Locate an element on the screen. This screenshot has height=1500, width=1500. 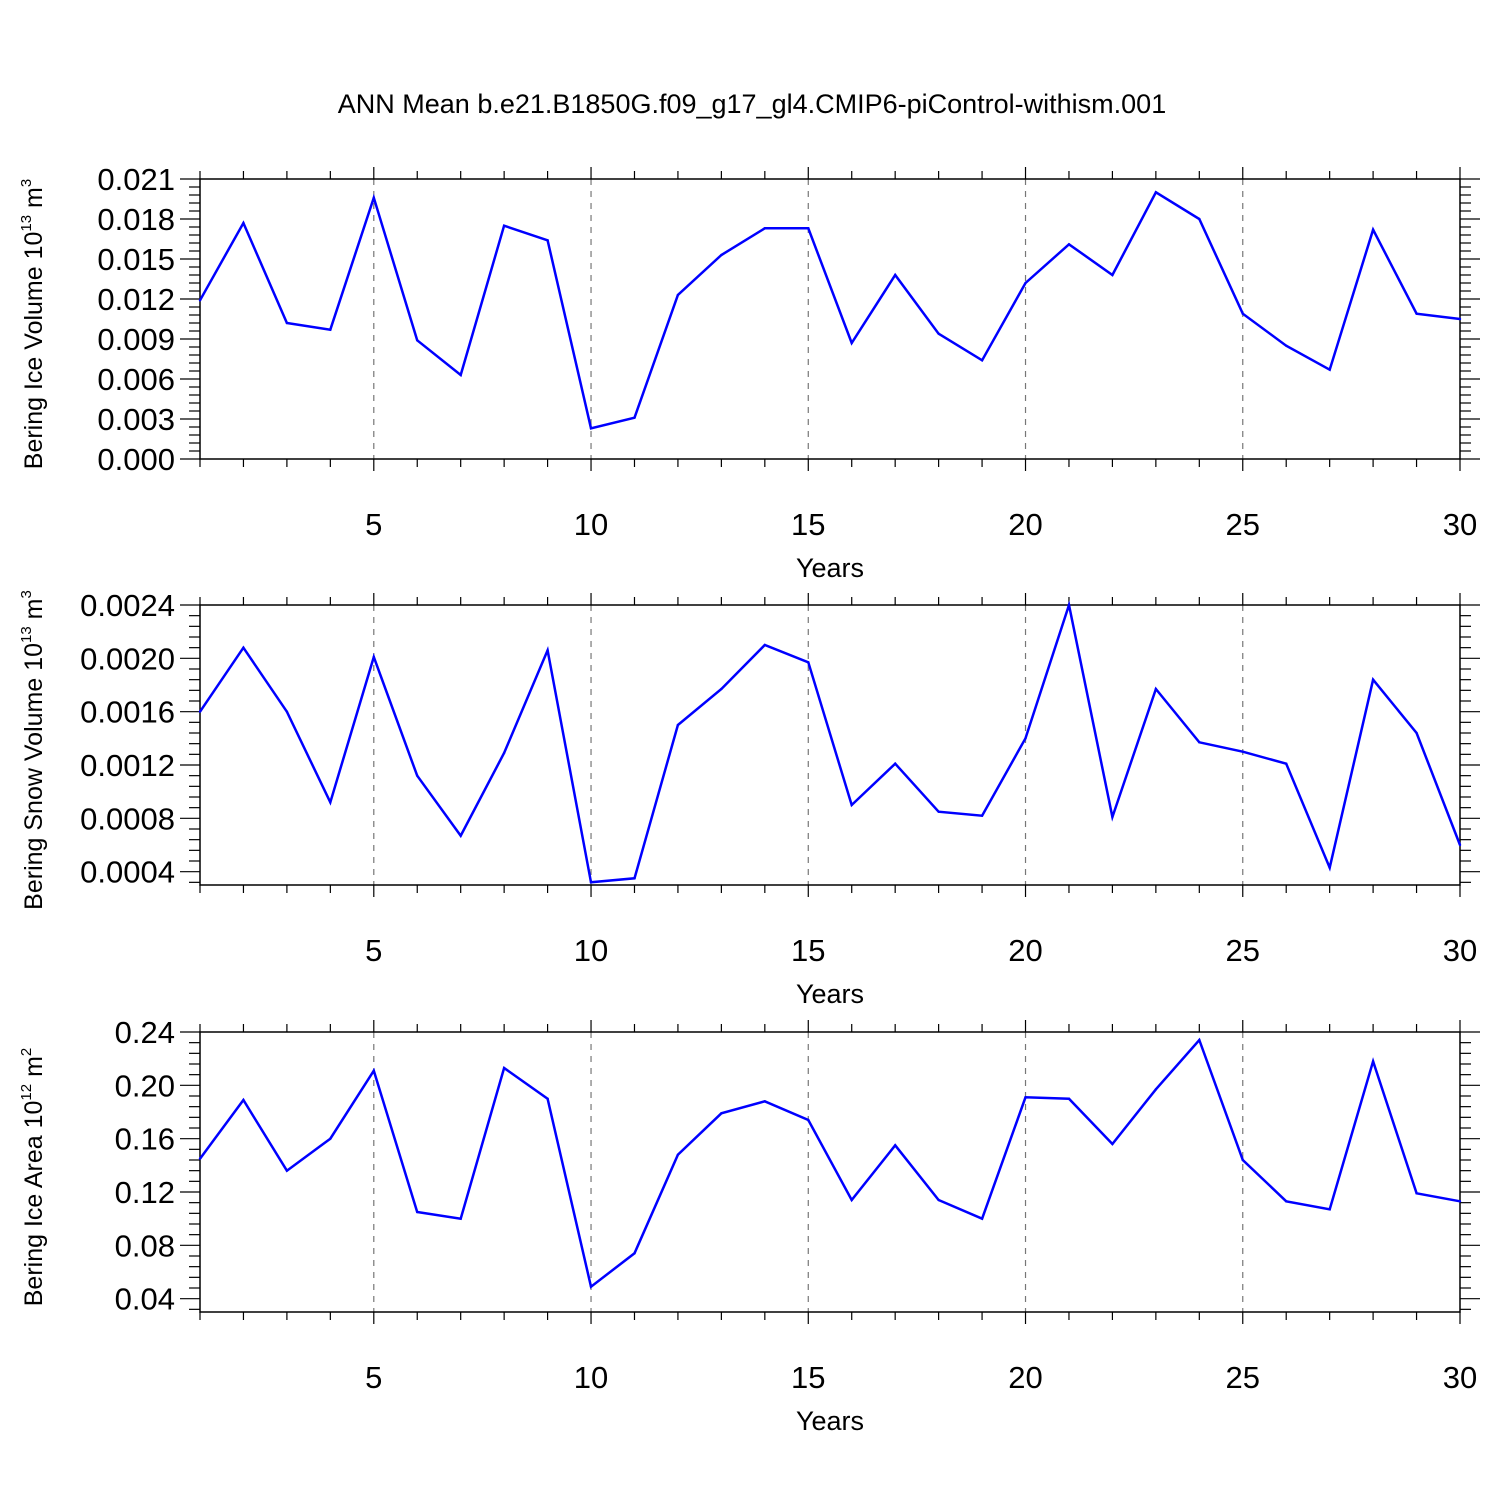
y-tick-label: 0.009 is located at coordinates (136, 339).